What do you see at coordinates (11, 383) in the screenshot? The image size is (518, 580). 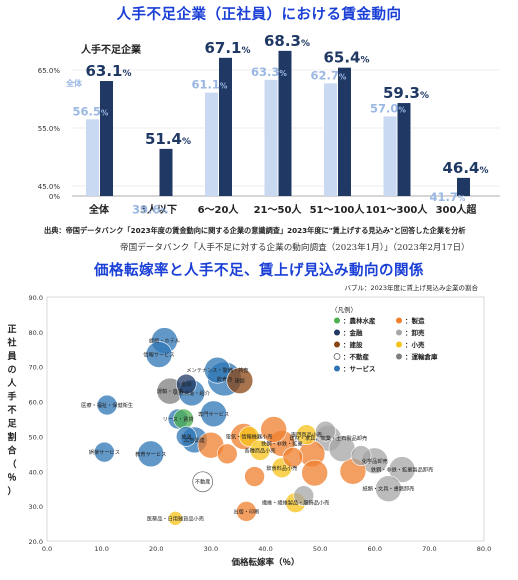 I see `bubble-y-axis-label-char: 人` at bounding box center [11, 383].